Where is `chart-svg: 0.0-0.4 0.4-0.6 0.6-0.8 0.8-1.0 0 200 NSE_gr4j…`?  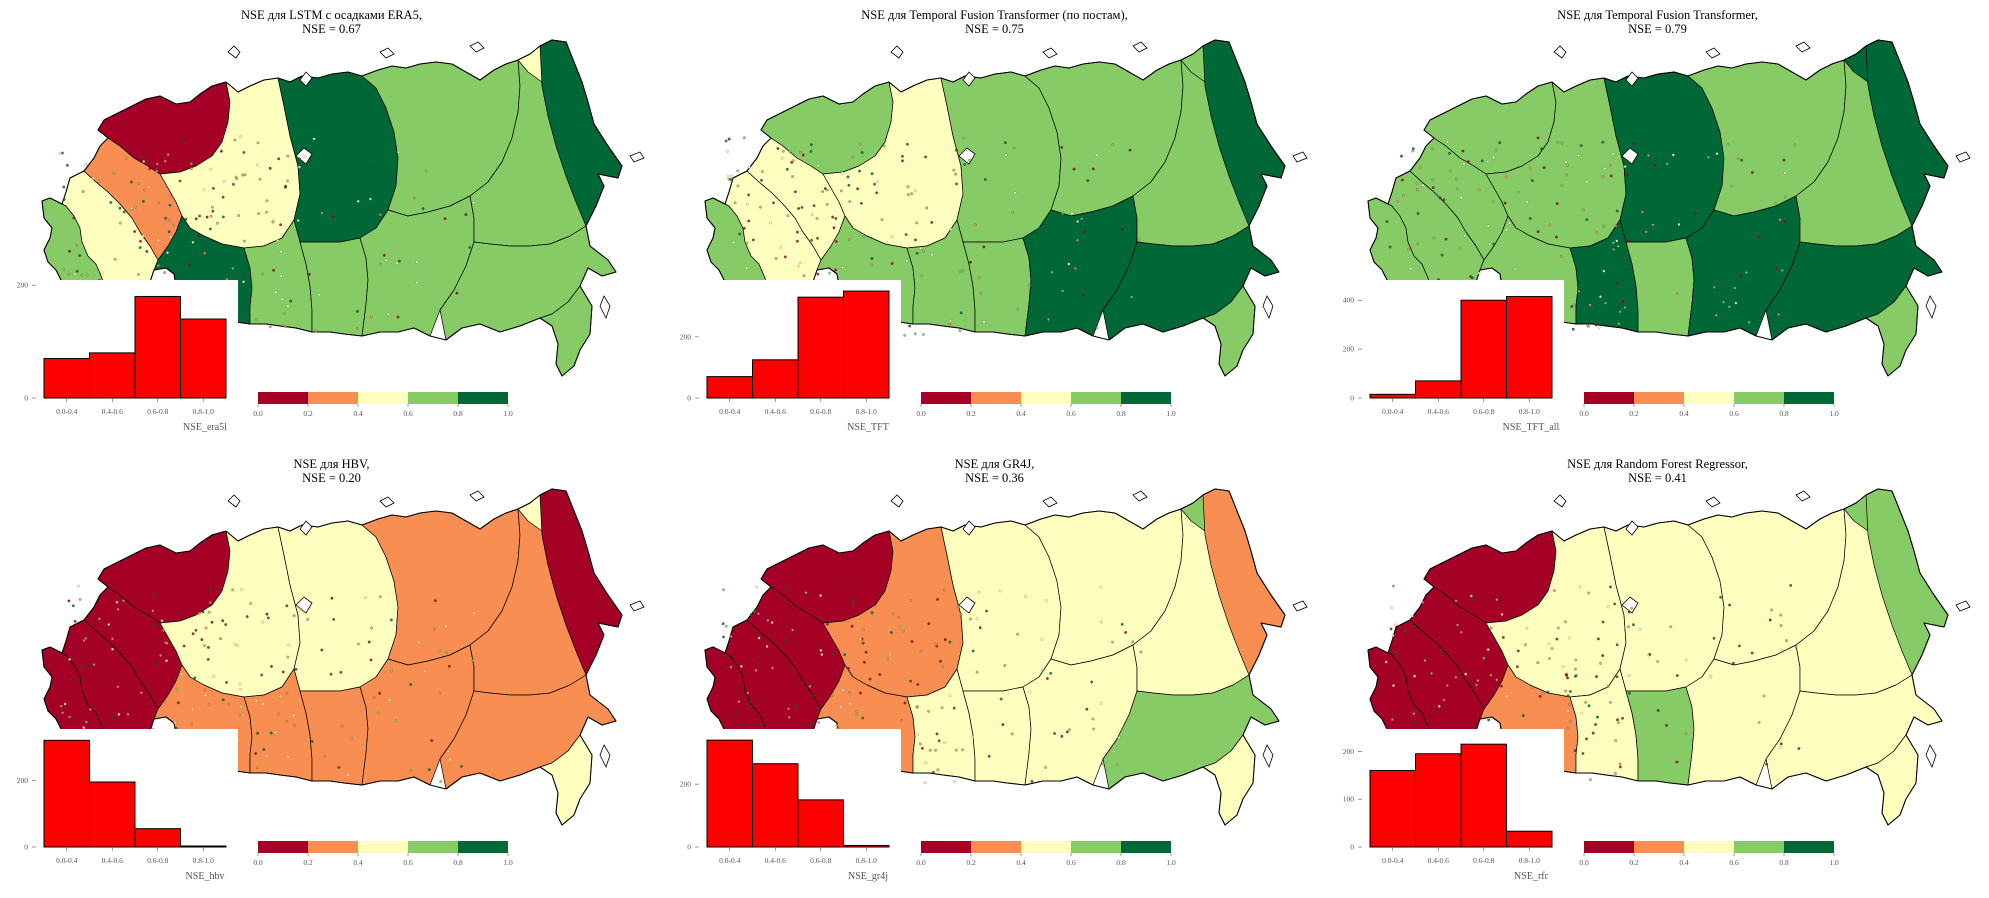 chart-svg: 0.0-0.4 0.4-0.6 0.6-0.8 0.8-1.0 0 200 NSE_gr4j… is located at coordinates (994, 685).